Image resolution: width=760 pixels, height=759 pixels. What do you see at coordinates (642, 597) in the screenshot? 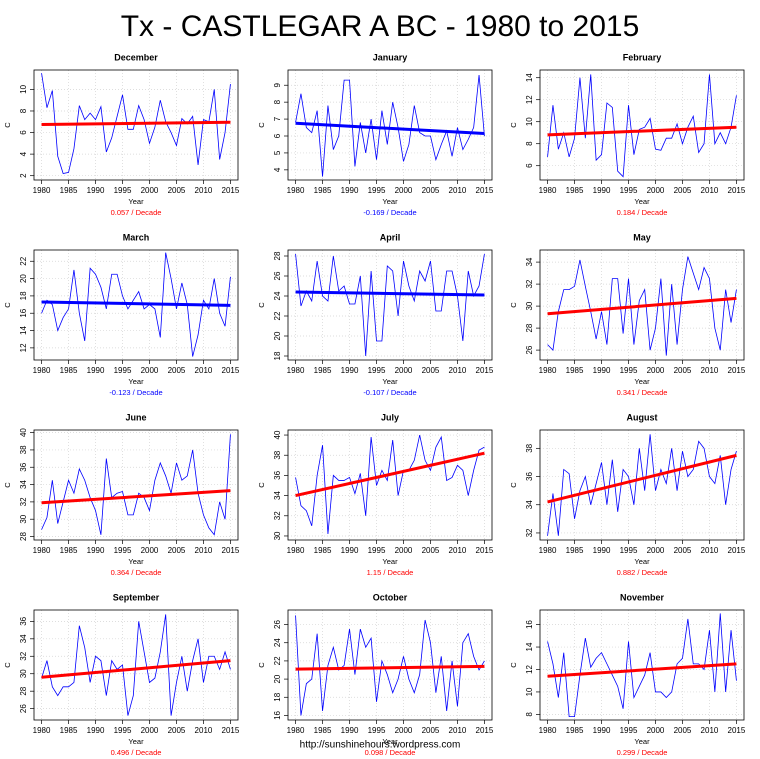
I see `panel-title: November` at bounding box center [642, 597].